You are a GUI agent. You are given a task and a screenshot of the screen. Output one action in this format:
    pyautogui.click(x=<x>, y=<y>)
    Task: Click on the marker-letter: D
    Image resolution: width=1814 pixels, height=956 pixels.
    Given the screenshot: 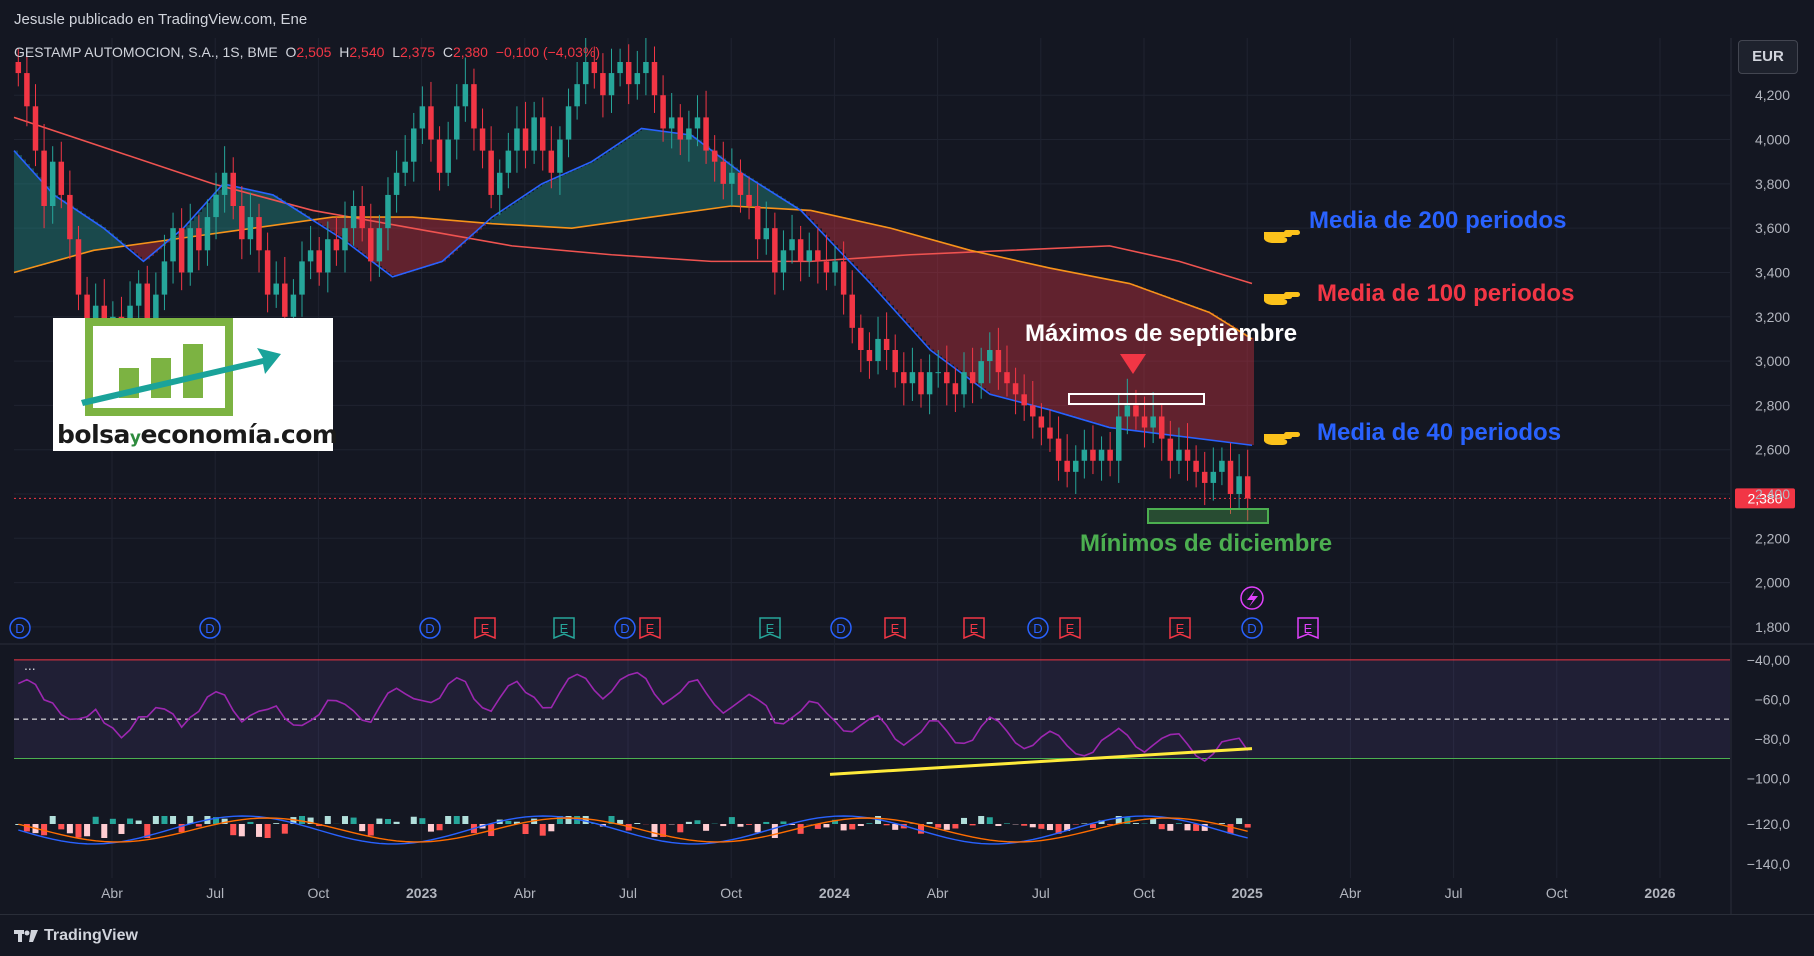 What is the action you would take?
    pyautogui.click(x=624, y=628)
    